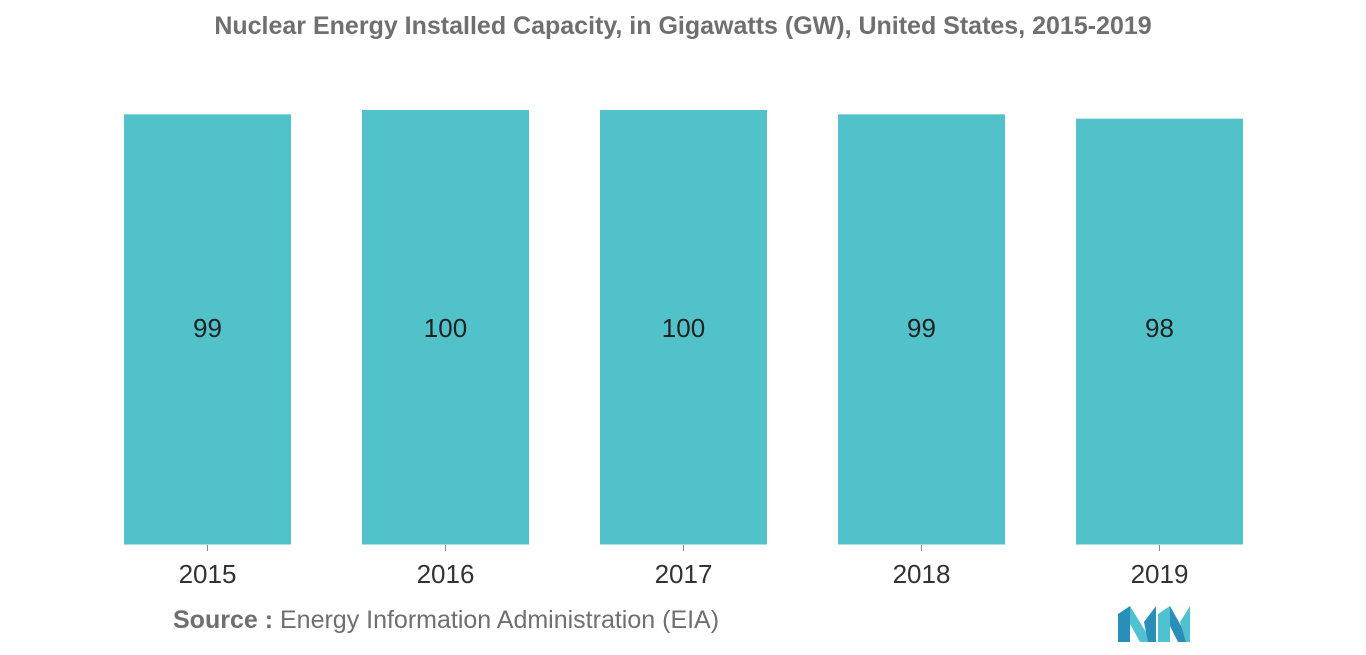 The image size is (1366, 655). What do you see at coordinates (922, 574) in the screenshot?
I see `x-tick-label-2018: 2018` at bounding box center [922, 574].